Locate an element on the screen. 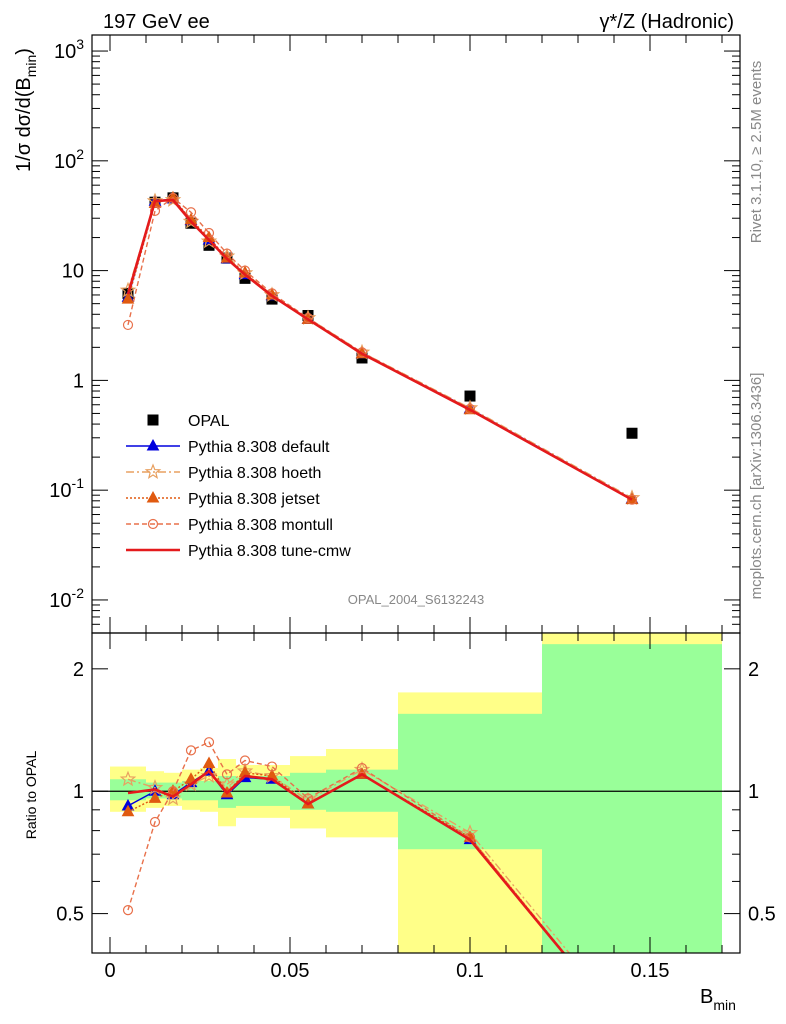  ratio-ytick-label: 2 is located at coordinates (78, 670).